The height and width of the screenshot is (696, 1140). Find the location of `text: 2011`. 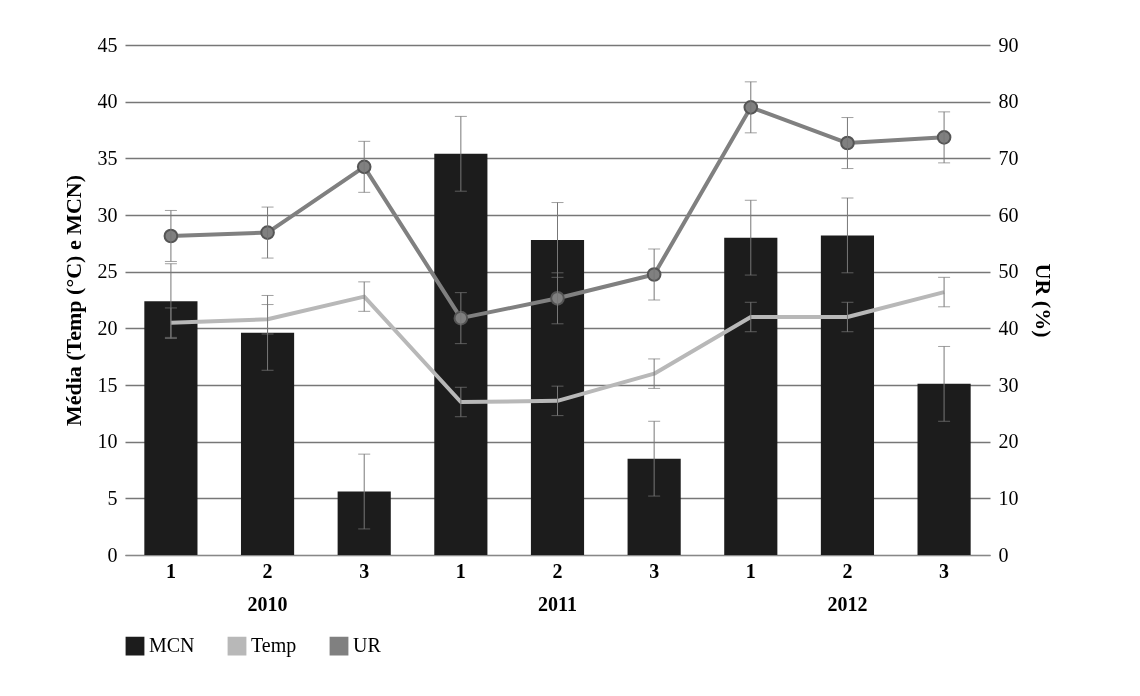

text: 2011 is located at coordinates (557, 604).